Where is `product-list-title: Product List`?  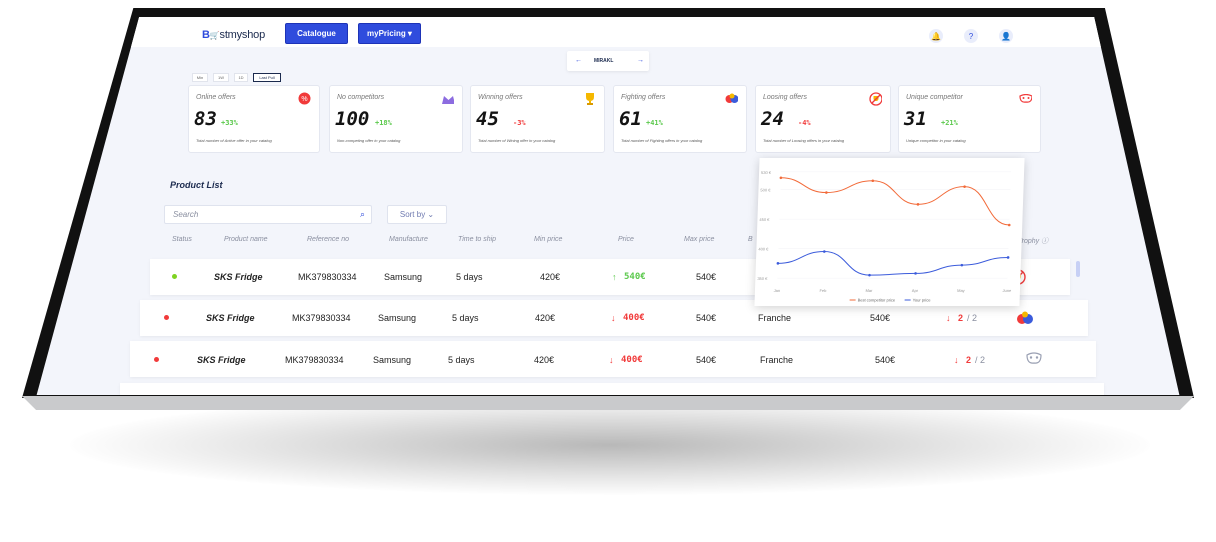 product-list-title: Product List is located at coordinates (196, 185).